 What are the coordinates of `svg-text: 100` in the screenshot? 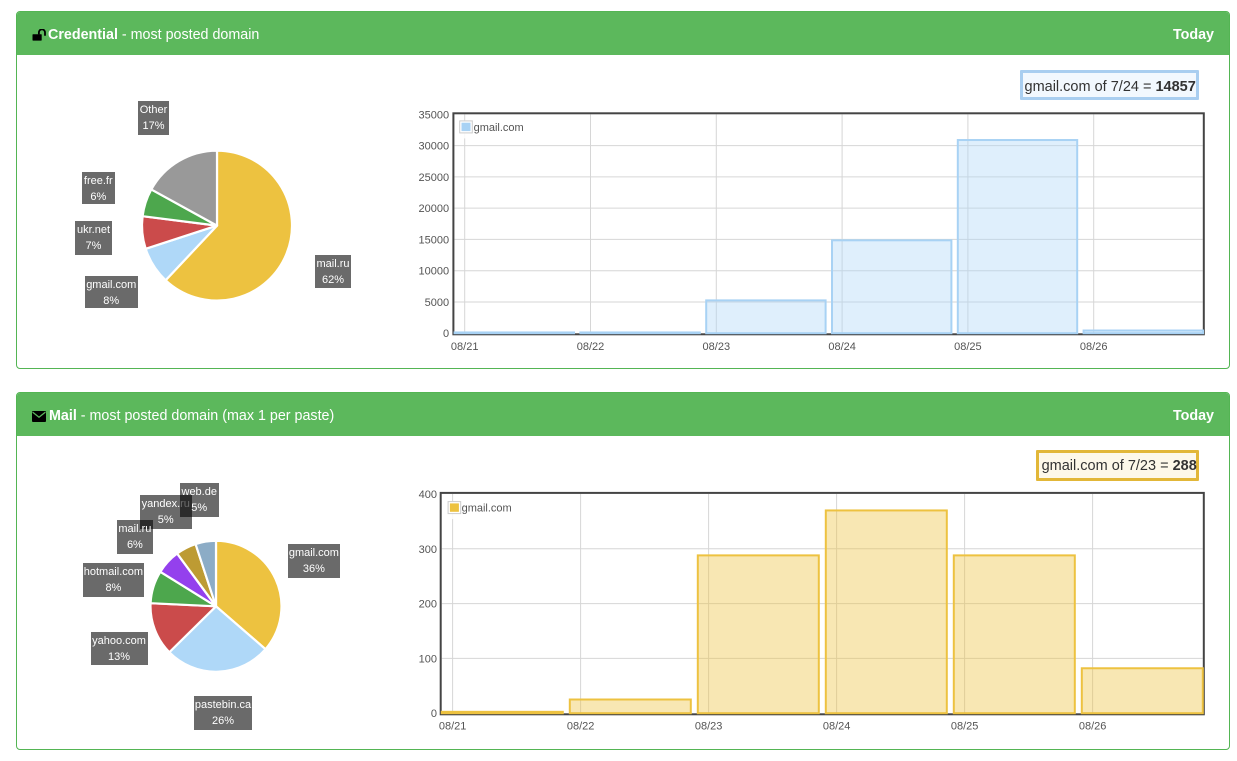 It's located at (428, 659).